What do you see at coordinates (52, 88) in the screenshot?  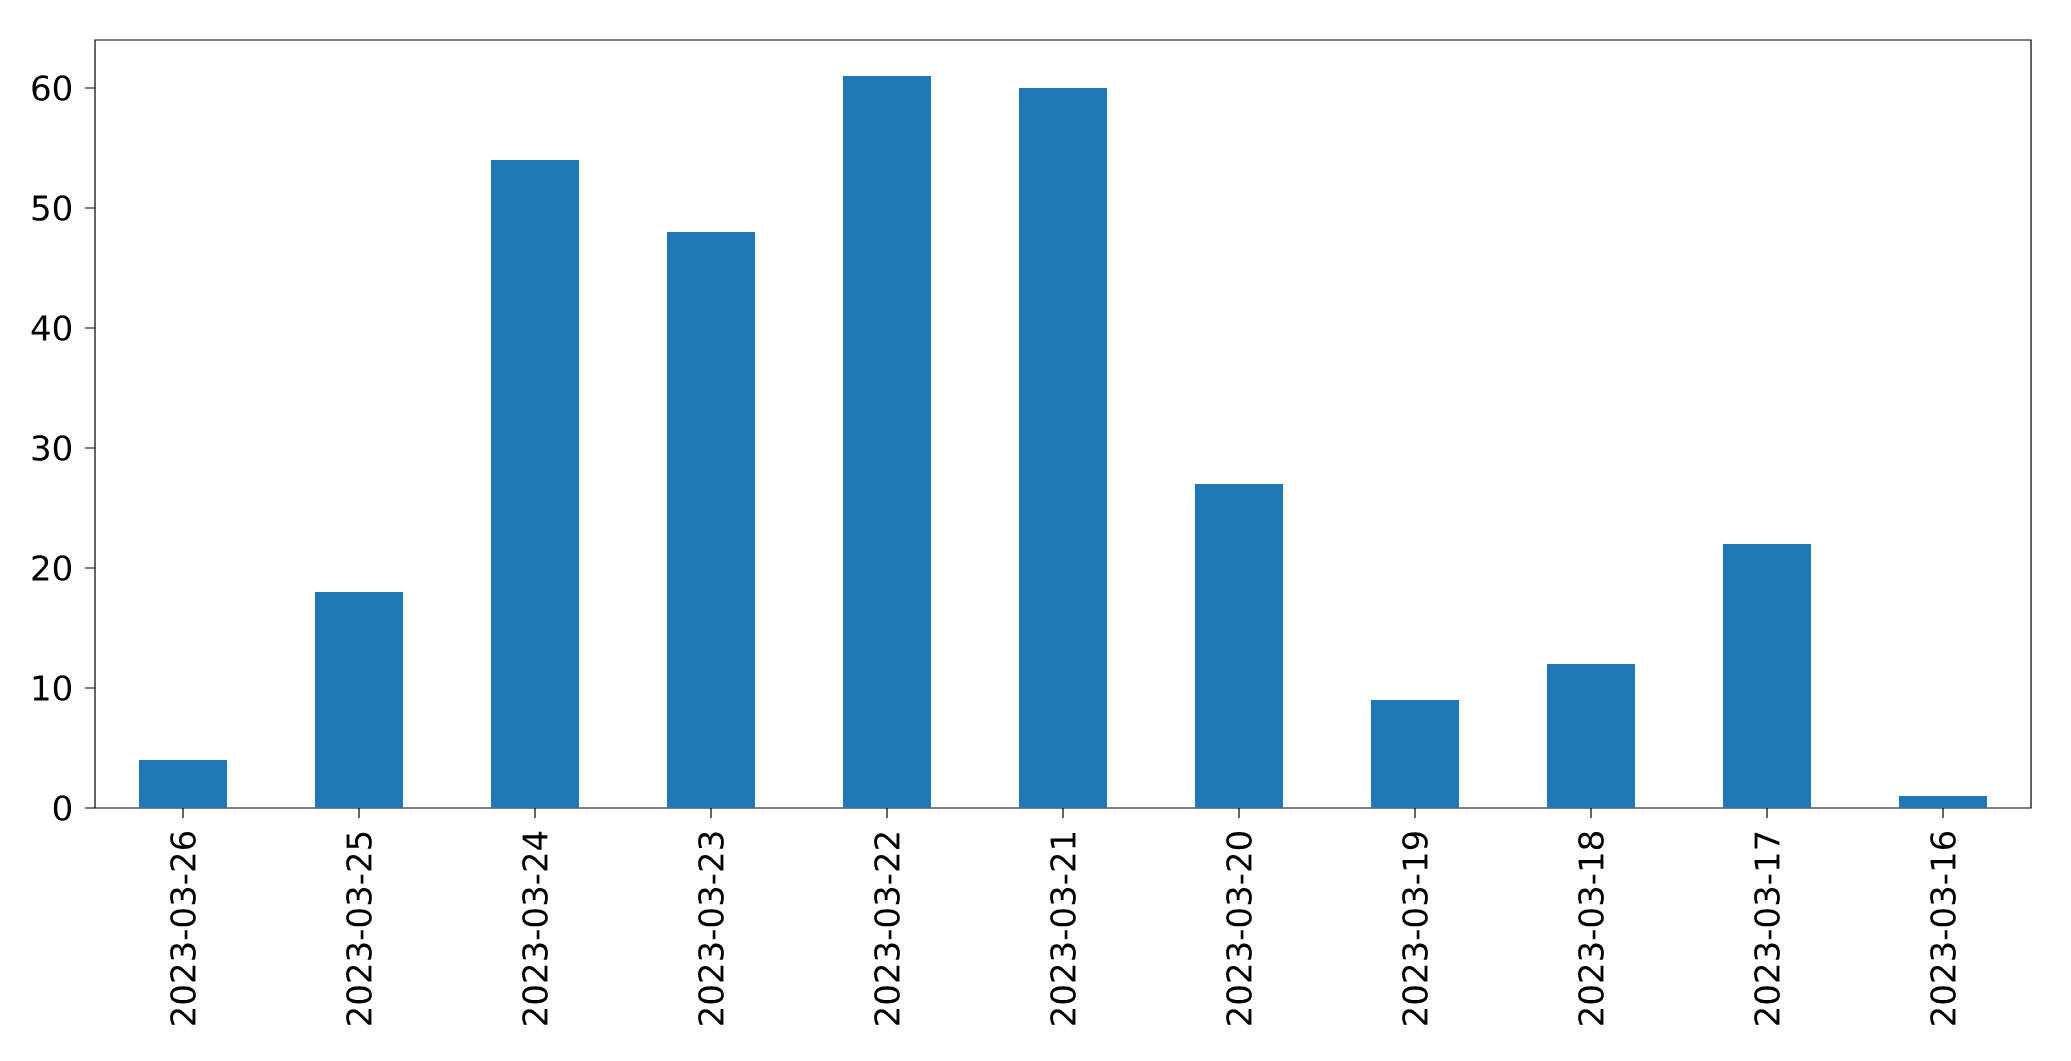 I see `y-tick-label: 60` at bounding box center [52, 88].